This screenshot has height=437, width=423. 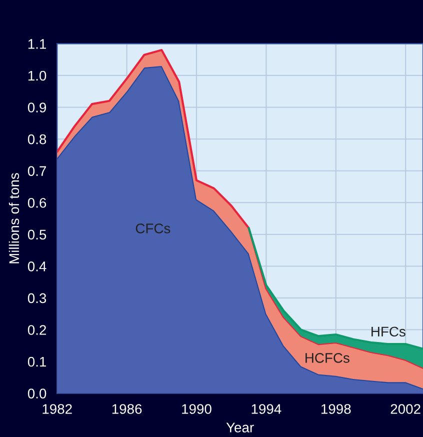 I want to click on x-tick-label: 2002, so click(x=405, y=409).